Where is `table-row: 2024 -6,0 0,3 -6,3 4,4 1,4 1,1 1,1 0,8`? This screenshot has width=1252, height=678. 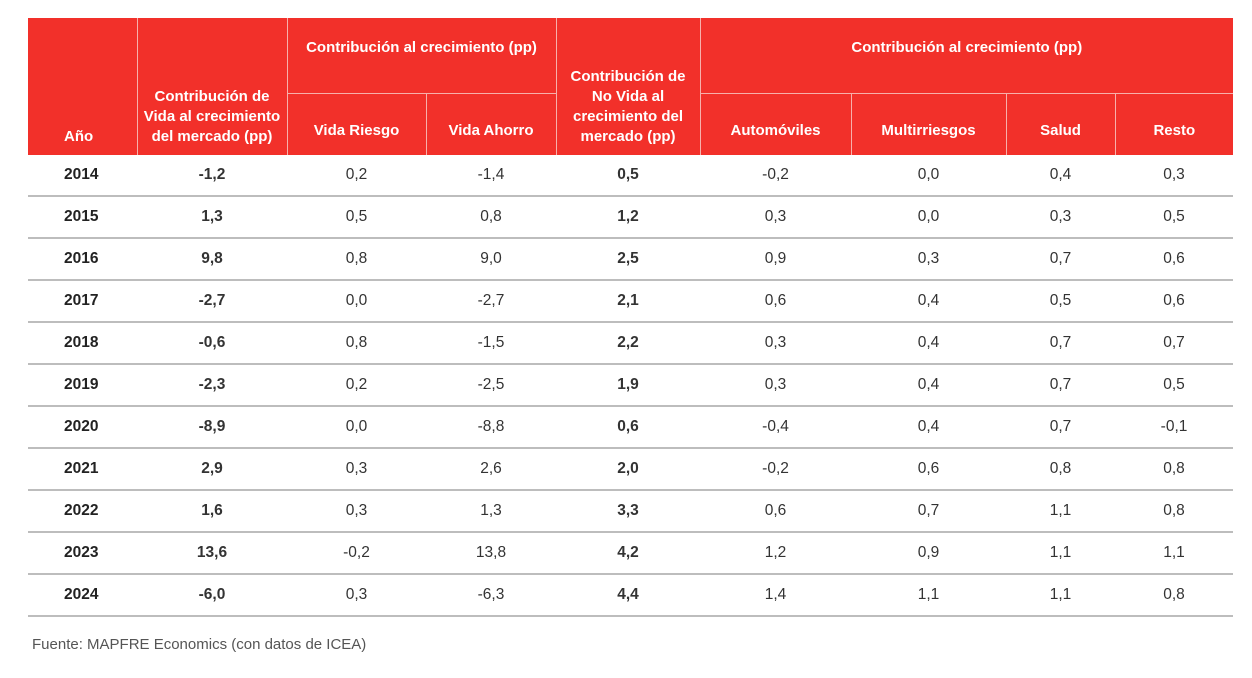
table-row: 2024 -6,0 0,3 -6,3 4,4 1,4 1,1 1,1 0,8 is located at coordinates (631, 595).